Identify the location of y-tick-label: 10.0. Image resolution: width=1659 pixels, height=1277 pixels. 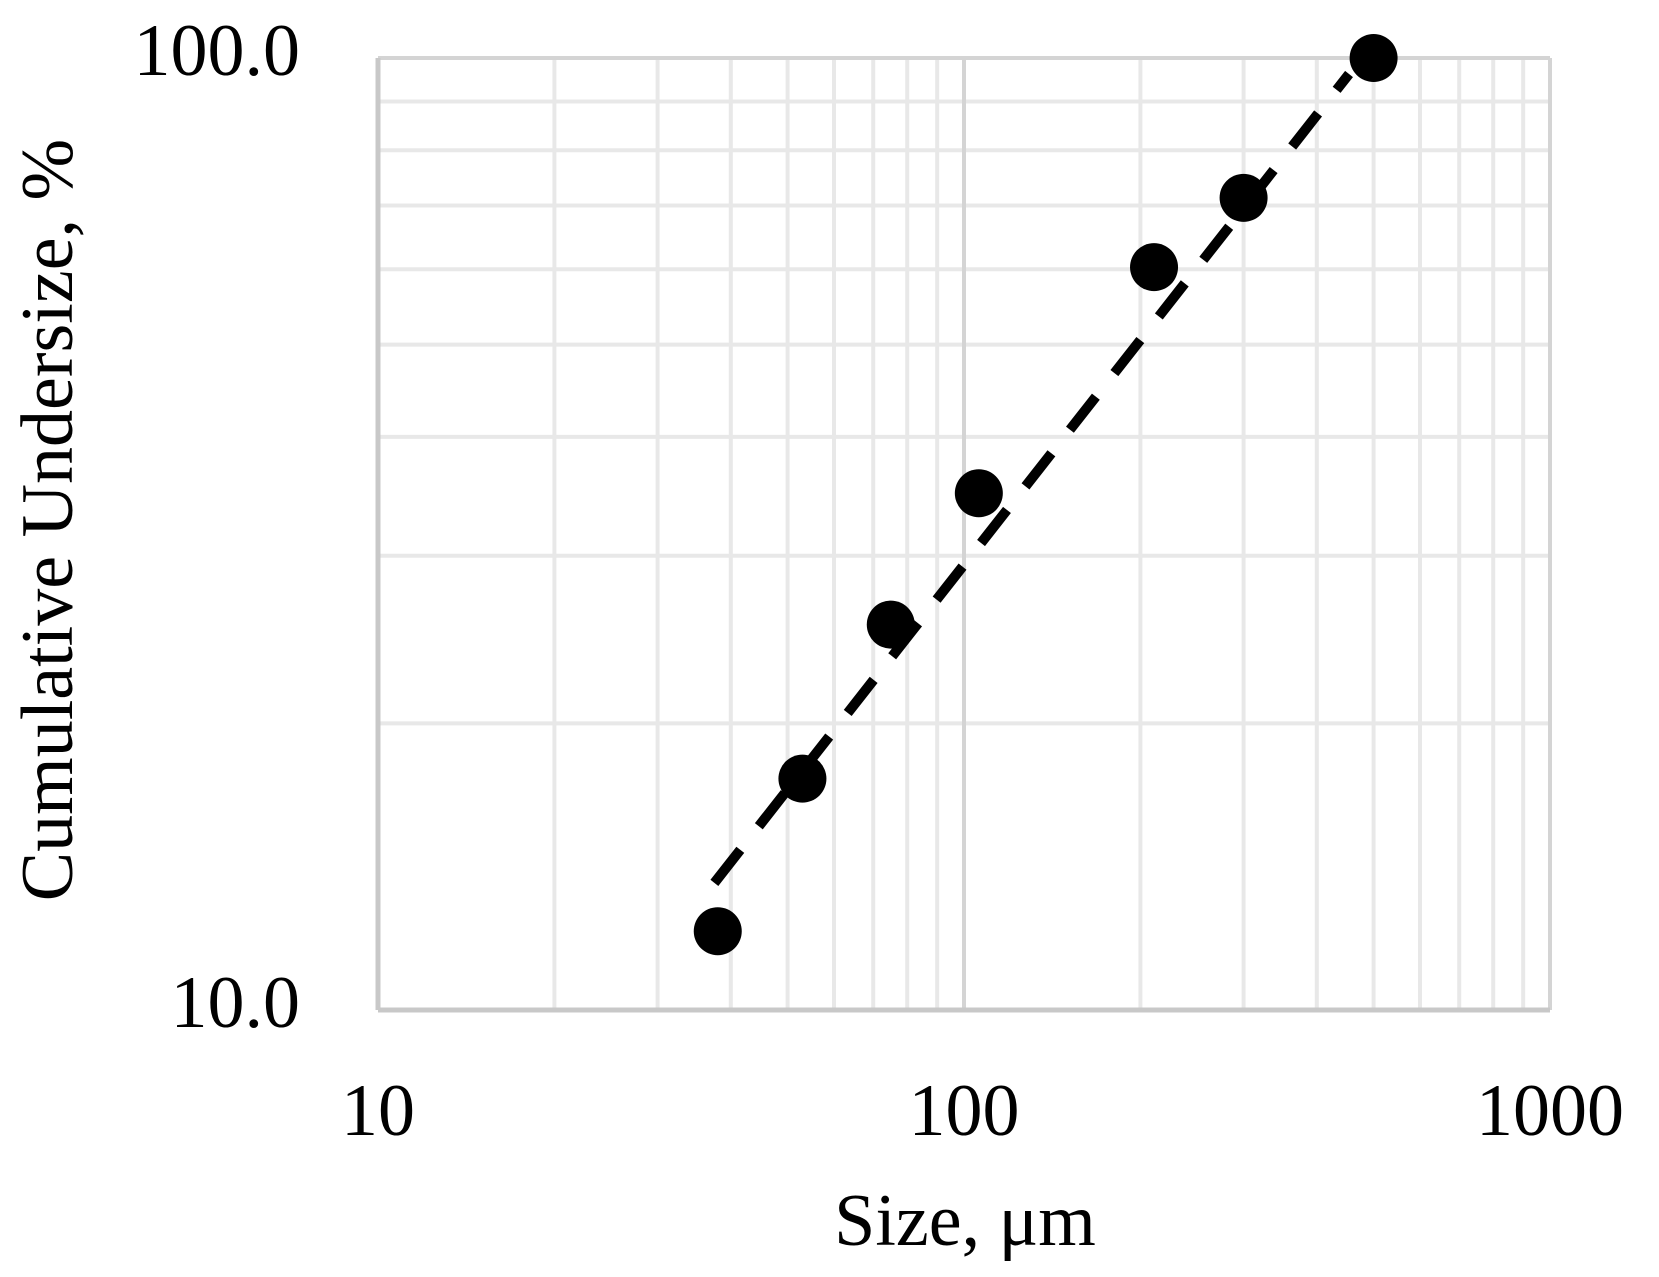
(236, 1003).